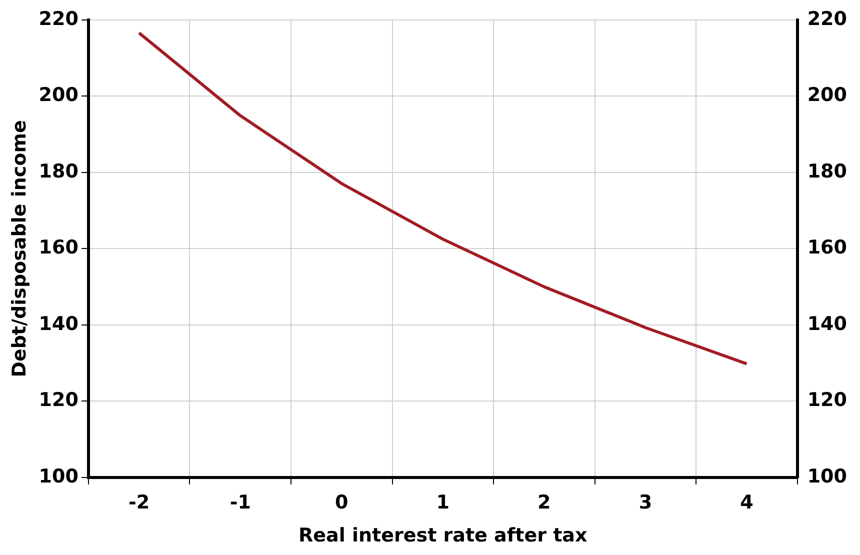 The width and height of the screenshot is (860, 555). Describe the element at coordinates (827, 323) in the screenshot. I see `y2-tick-label: 140` at that location.